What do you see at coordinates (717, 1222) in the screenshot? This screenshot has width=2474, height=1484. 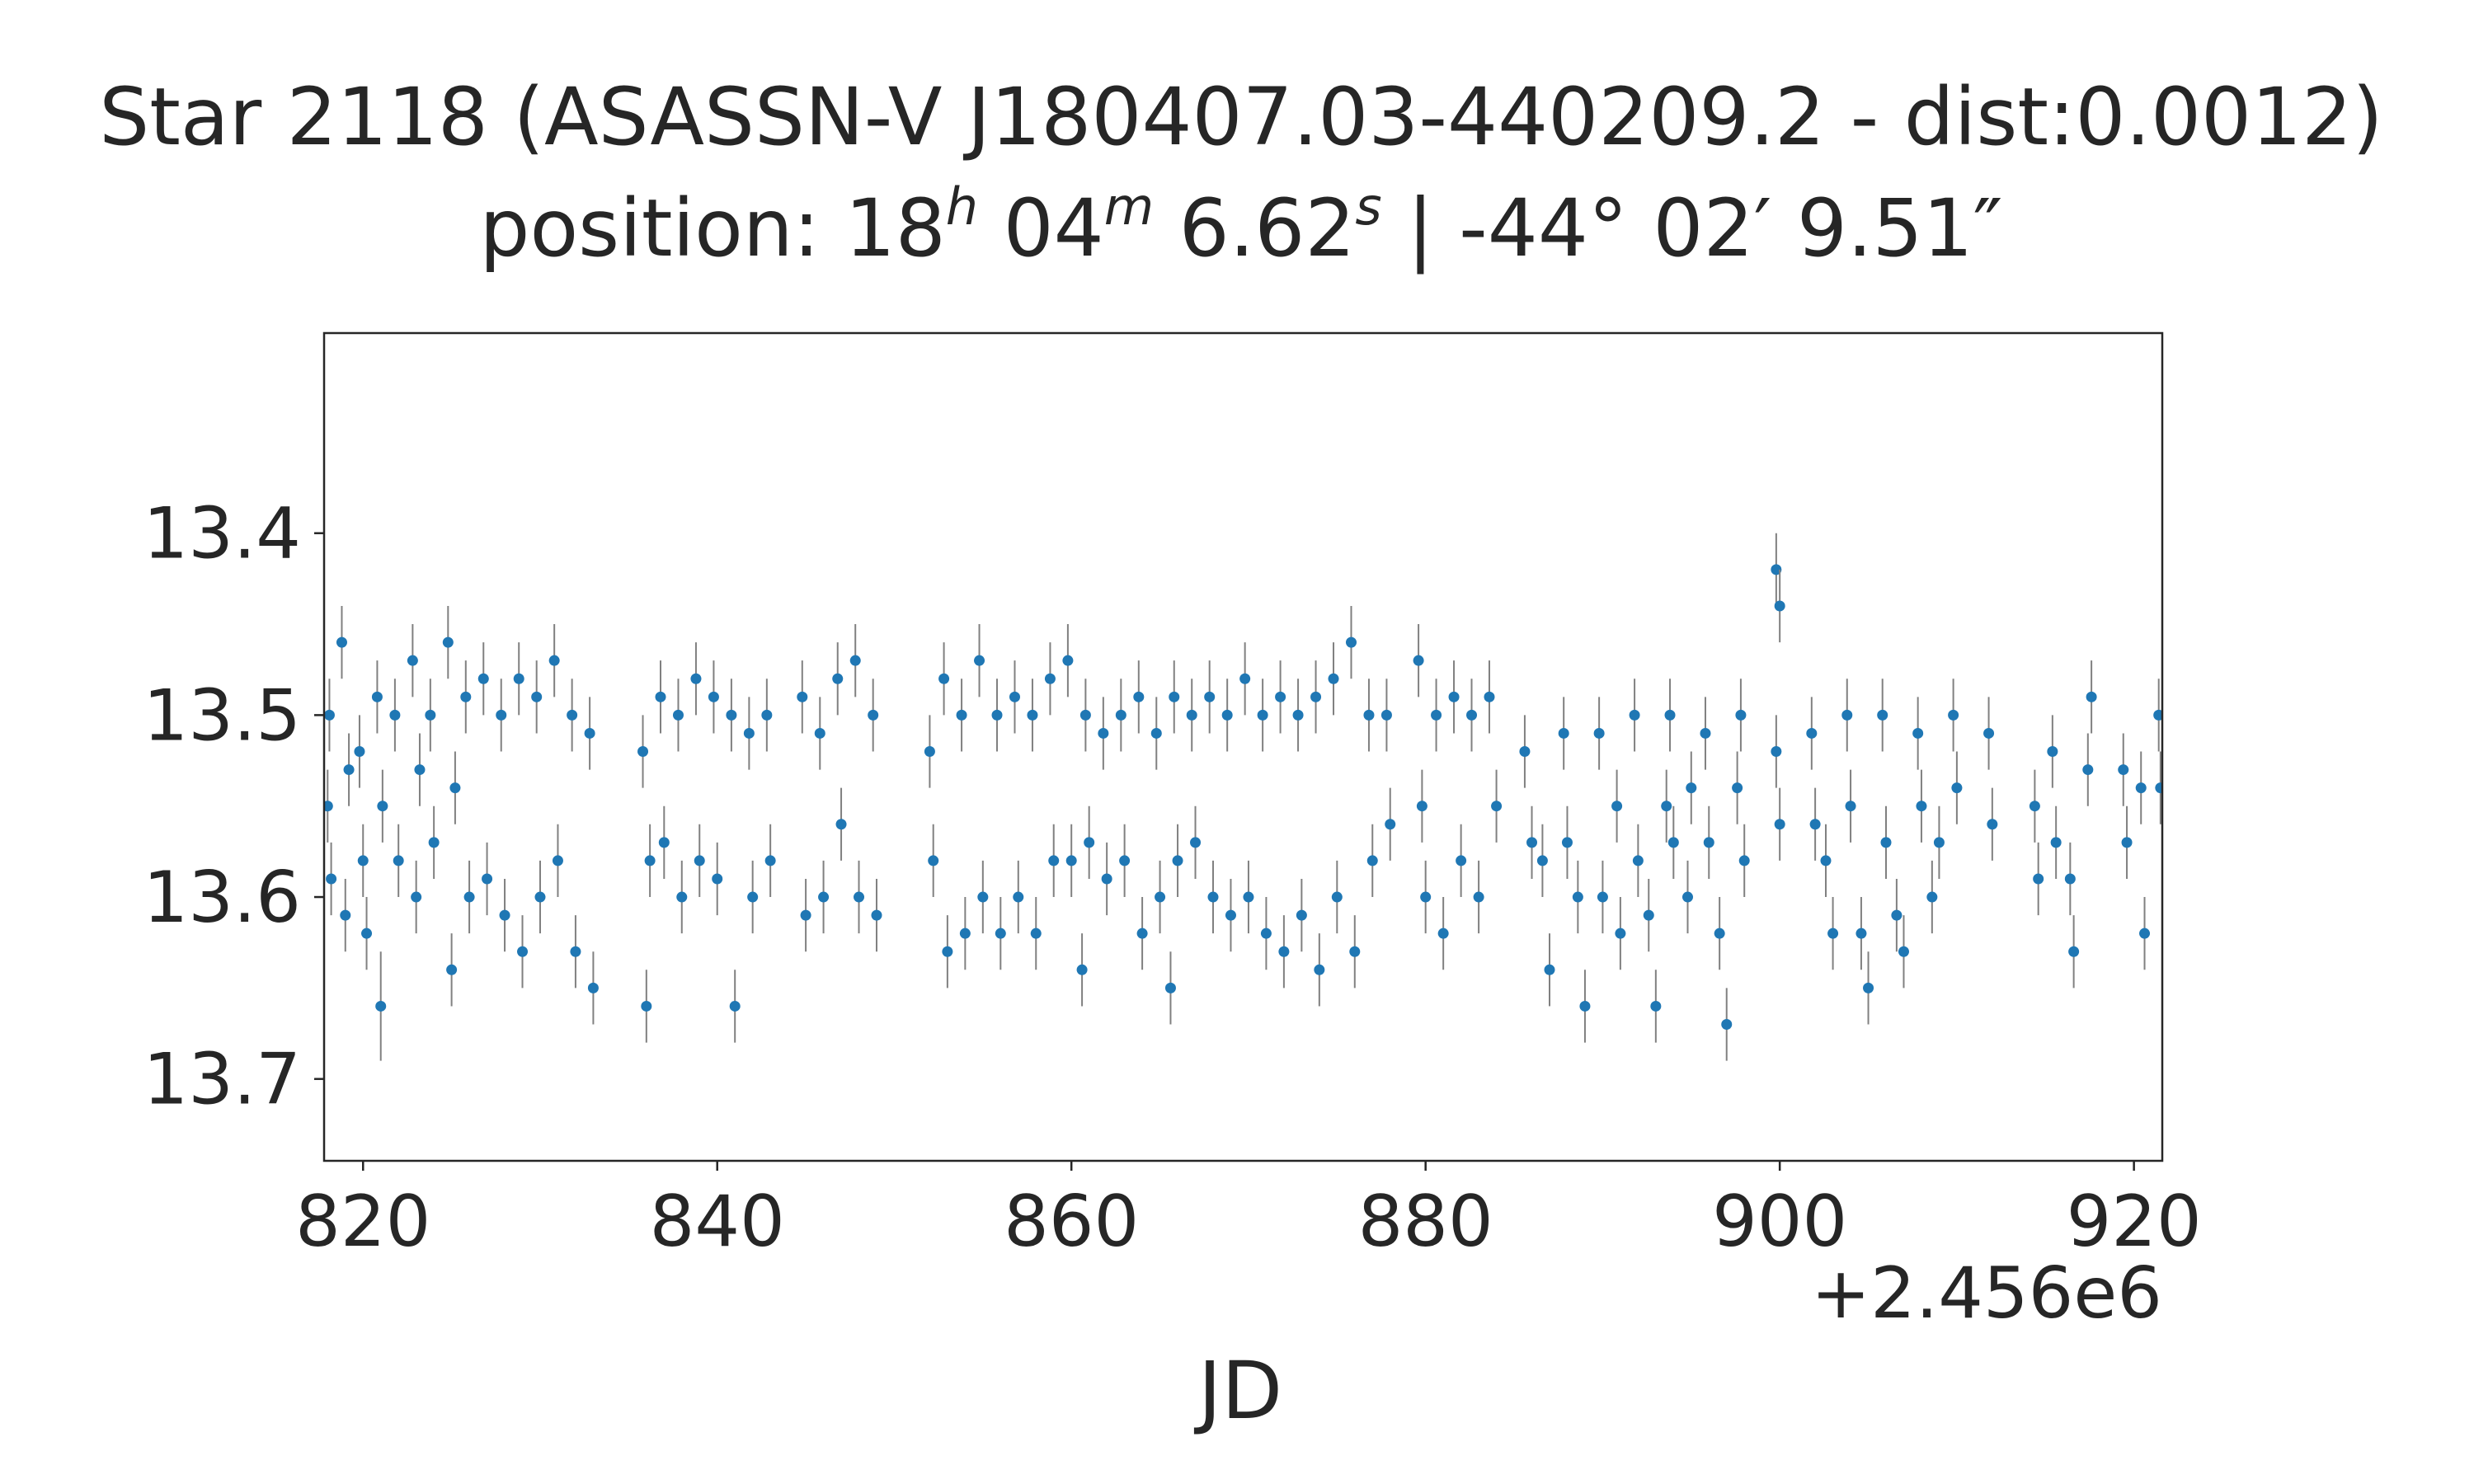 I see `x-tick-label: 840` at bounding box center [717, 1222].